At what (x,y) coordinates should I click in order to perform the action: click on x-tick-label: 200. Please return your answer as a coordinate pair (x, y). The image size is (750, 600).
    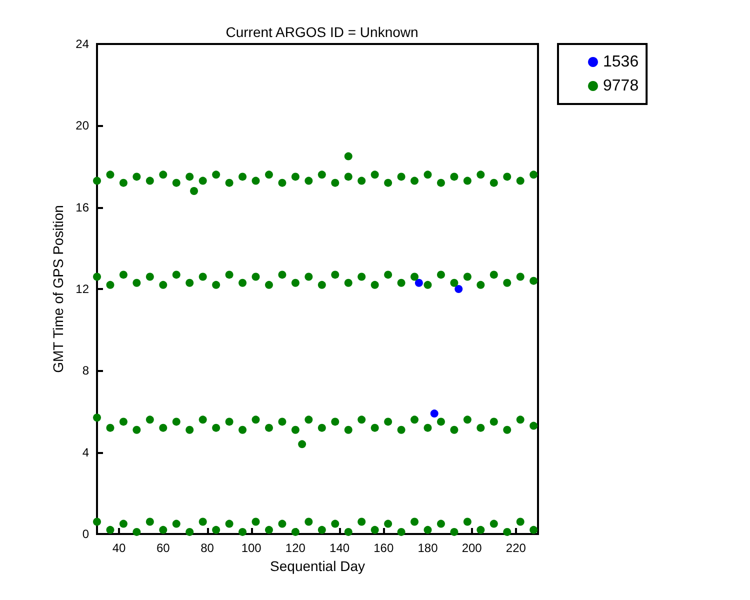
    Looking at the image, I should click on (472, 548).